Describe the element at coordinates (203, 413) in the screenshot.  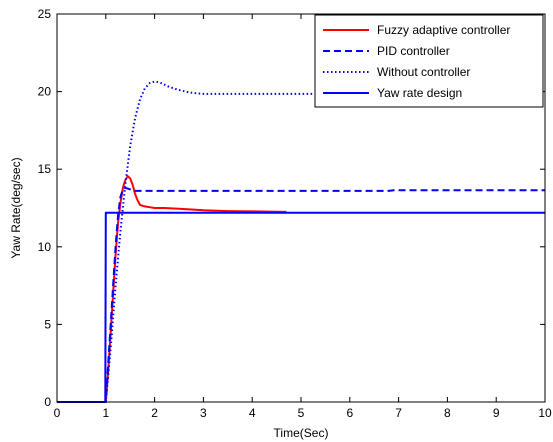
I see `x-tick-label: 3` at that location.